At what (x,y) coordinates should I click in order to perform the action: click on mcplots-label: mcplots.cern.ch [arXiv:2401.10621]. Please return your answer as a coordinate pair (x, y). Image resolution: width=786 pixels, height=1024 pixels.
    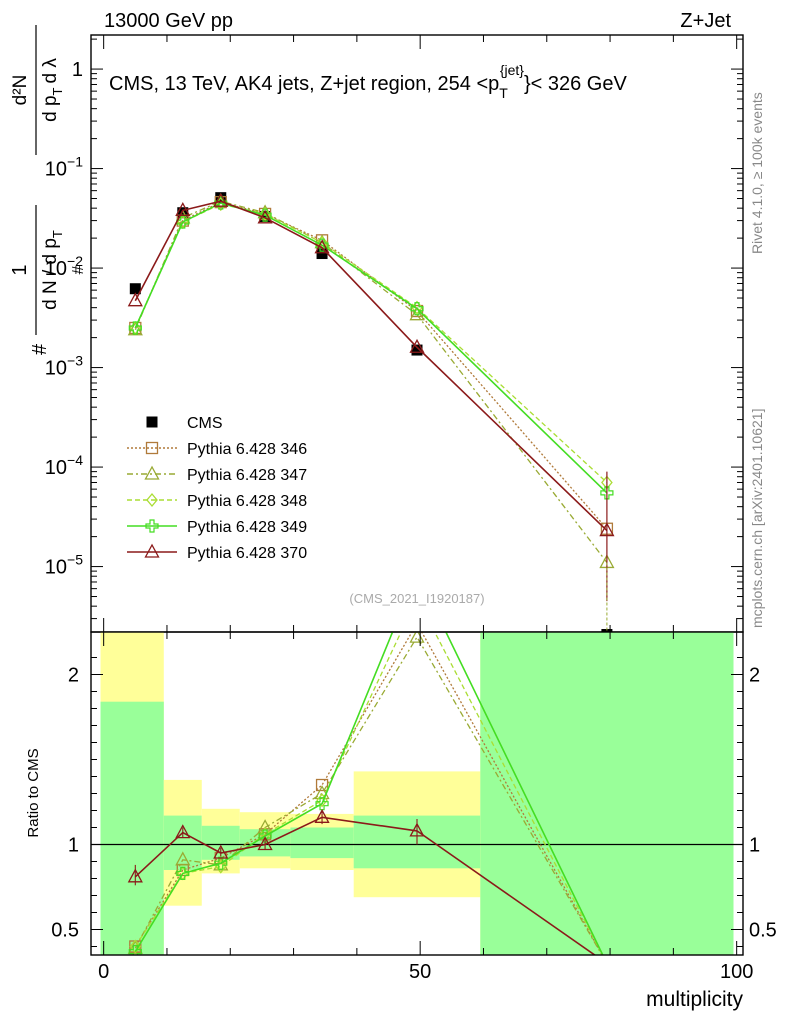
    Looking at the image, I should click on (757, 518).